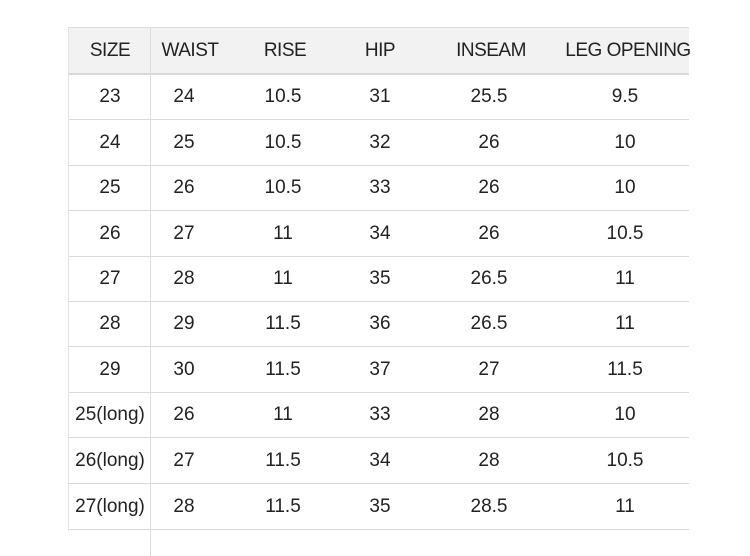 This screenshot has width=750, height=556. I want to click on cell-inseam: 28.5, so click(489, 506).